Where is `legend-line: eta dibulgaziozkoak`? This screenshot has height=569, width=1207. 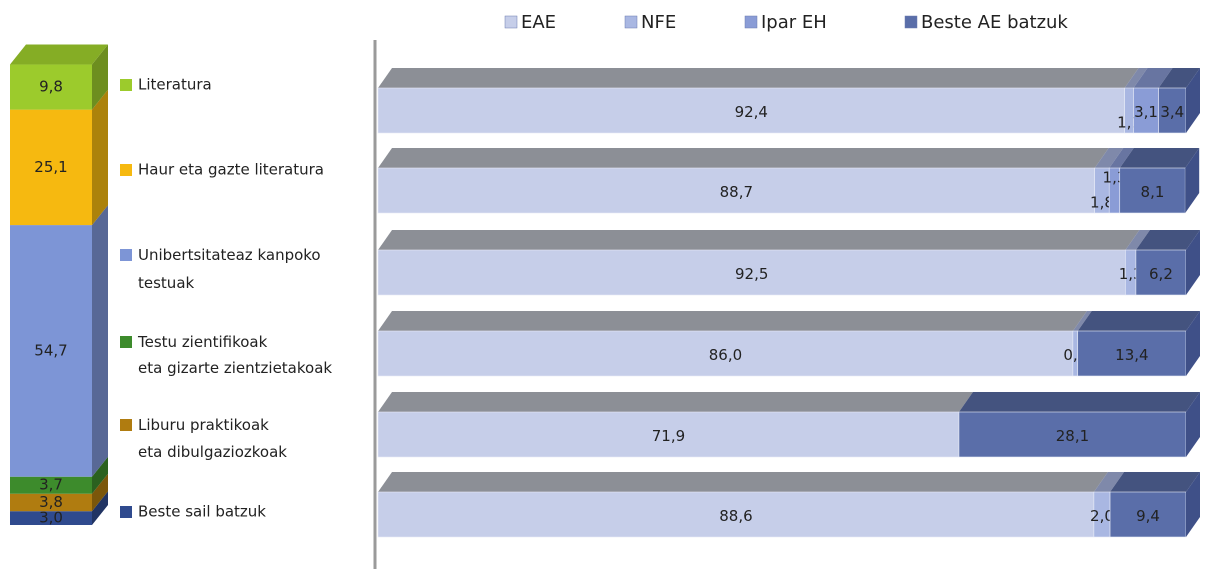 legend-line: eta dibulgaziozkoak is located at coordinates (212, 452).